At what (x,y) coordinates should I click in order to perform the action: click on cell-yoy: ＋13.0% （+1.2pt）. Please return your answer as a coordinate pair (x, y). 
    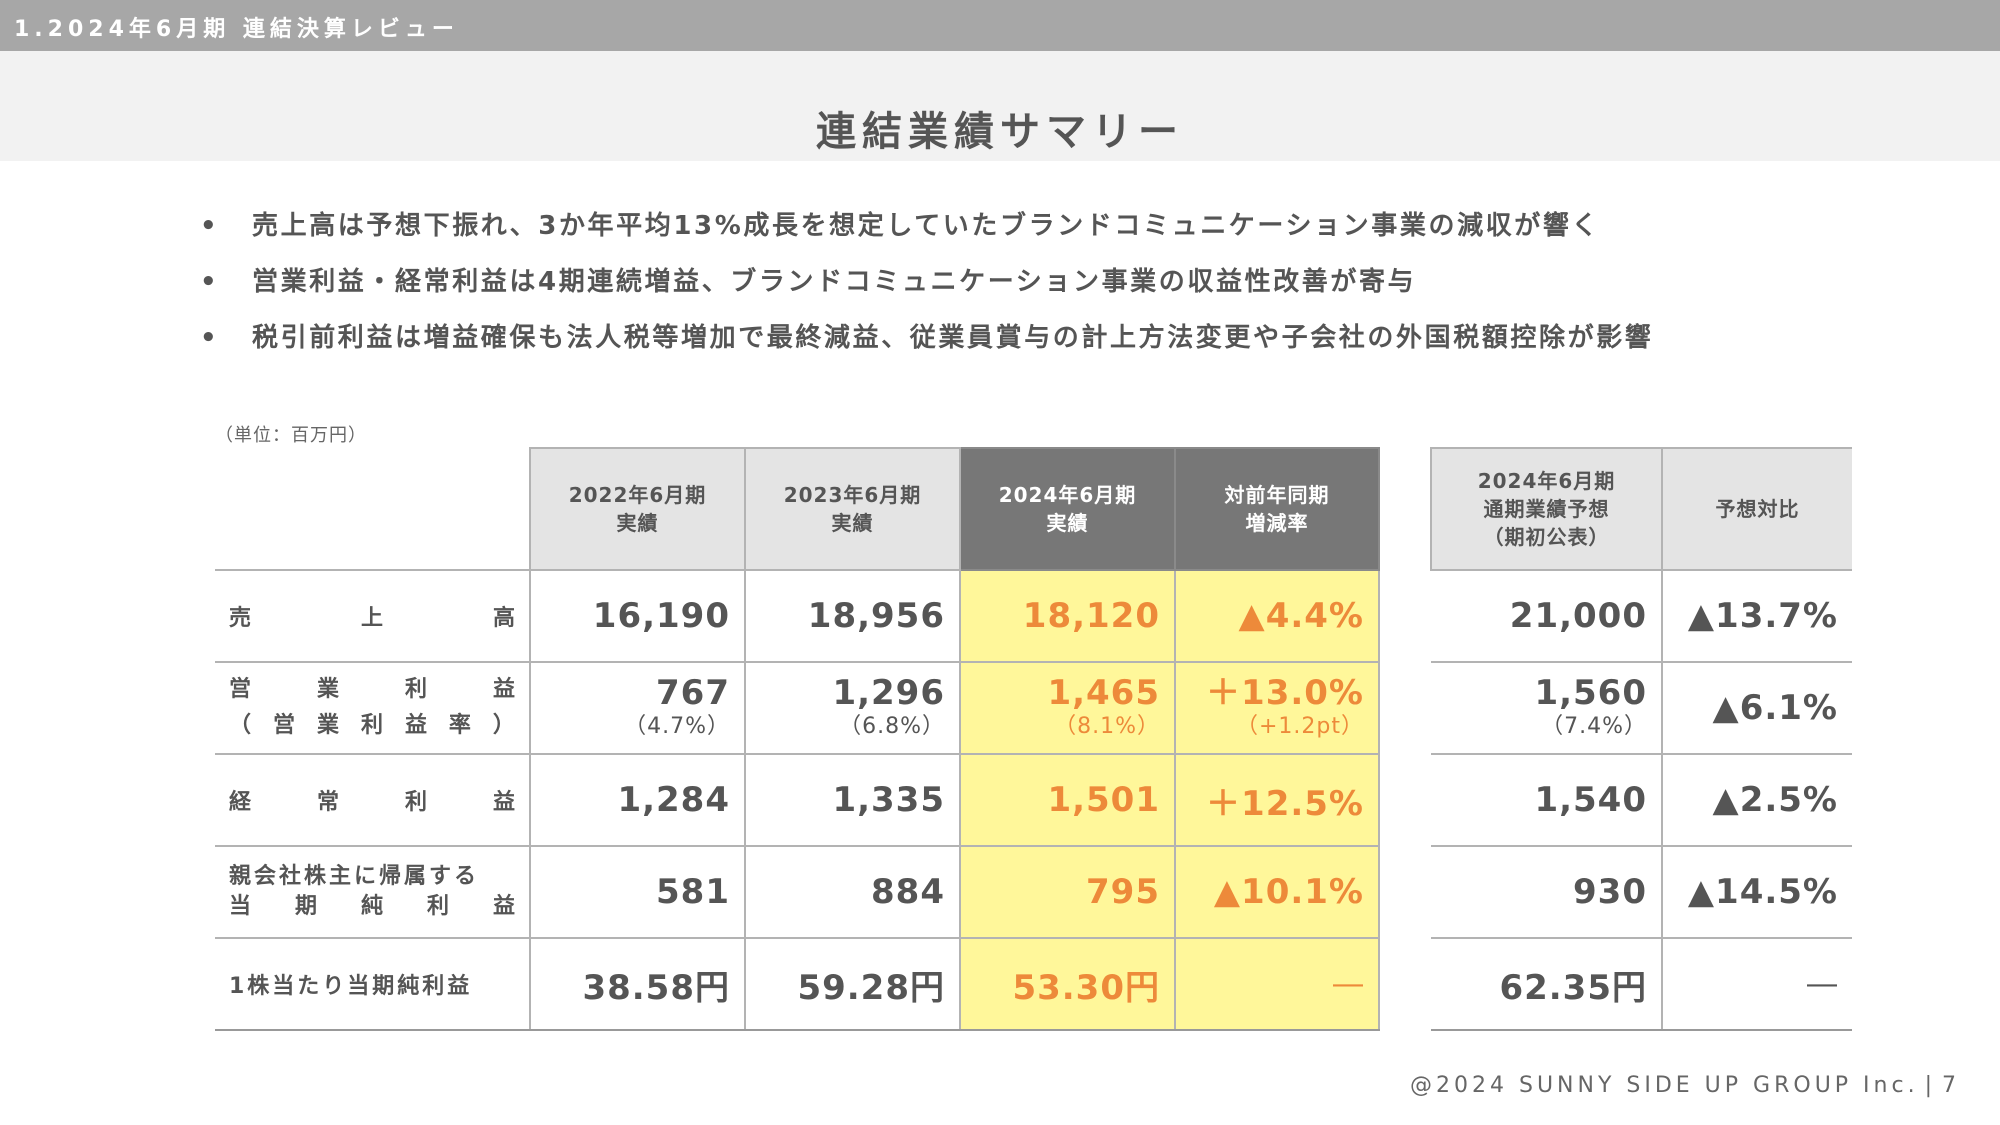
    Looking at the image, I should click on (1277, 708).